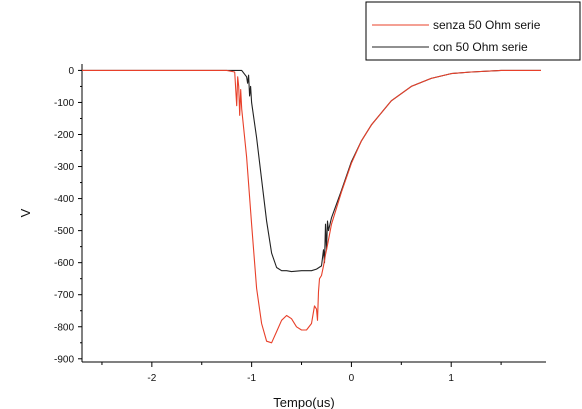  What do you see at coordinates (64, 263) in the screenshot?
I see `y-tick-label: -600` at bounding box center [64, 263].